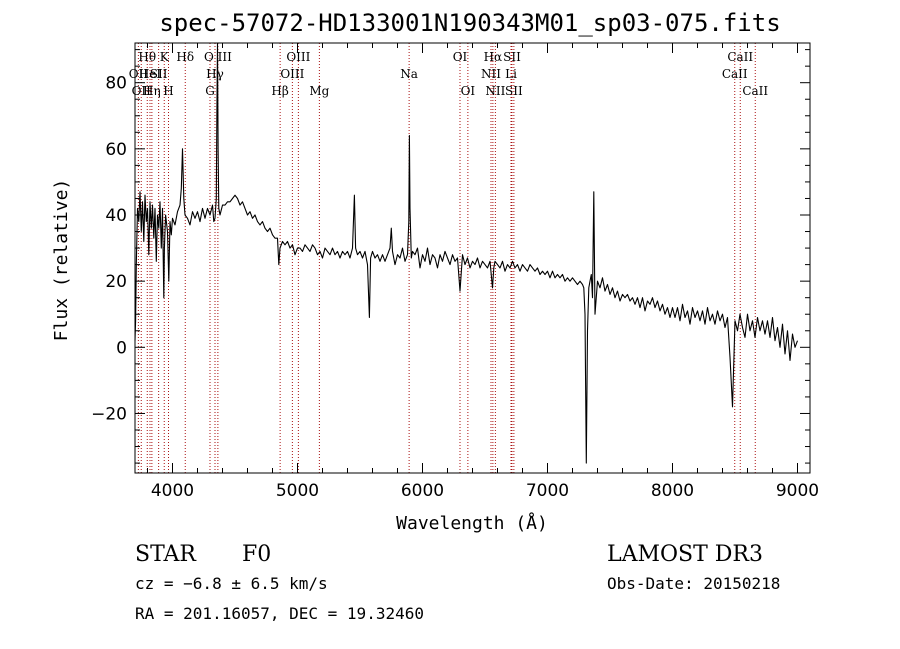  Describe the element at coordinates (116, 84) in the screenshot. I see `y-tick-label: 80` at that location.